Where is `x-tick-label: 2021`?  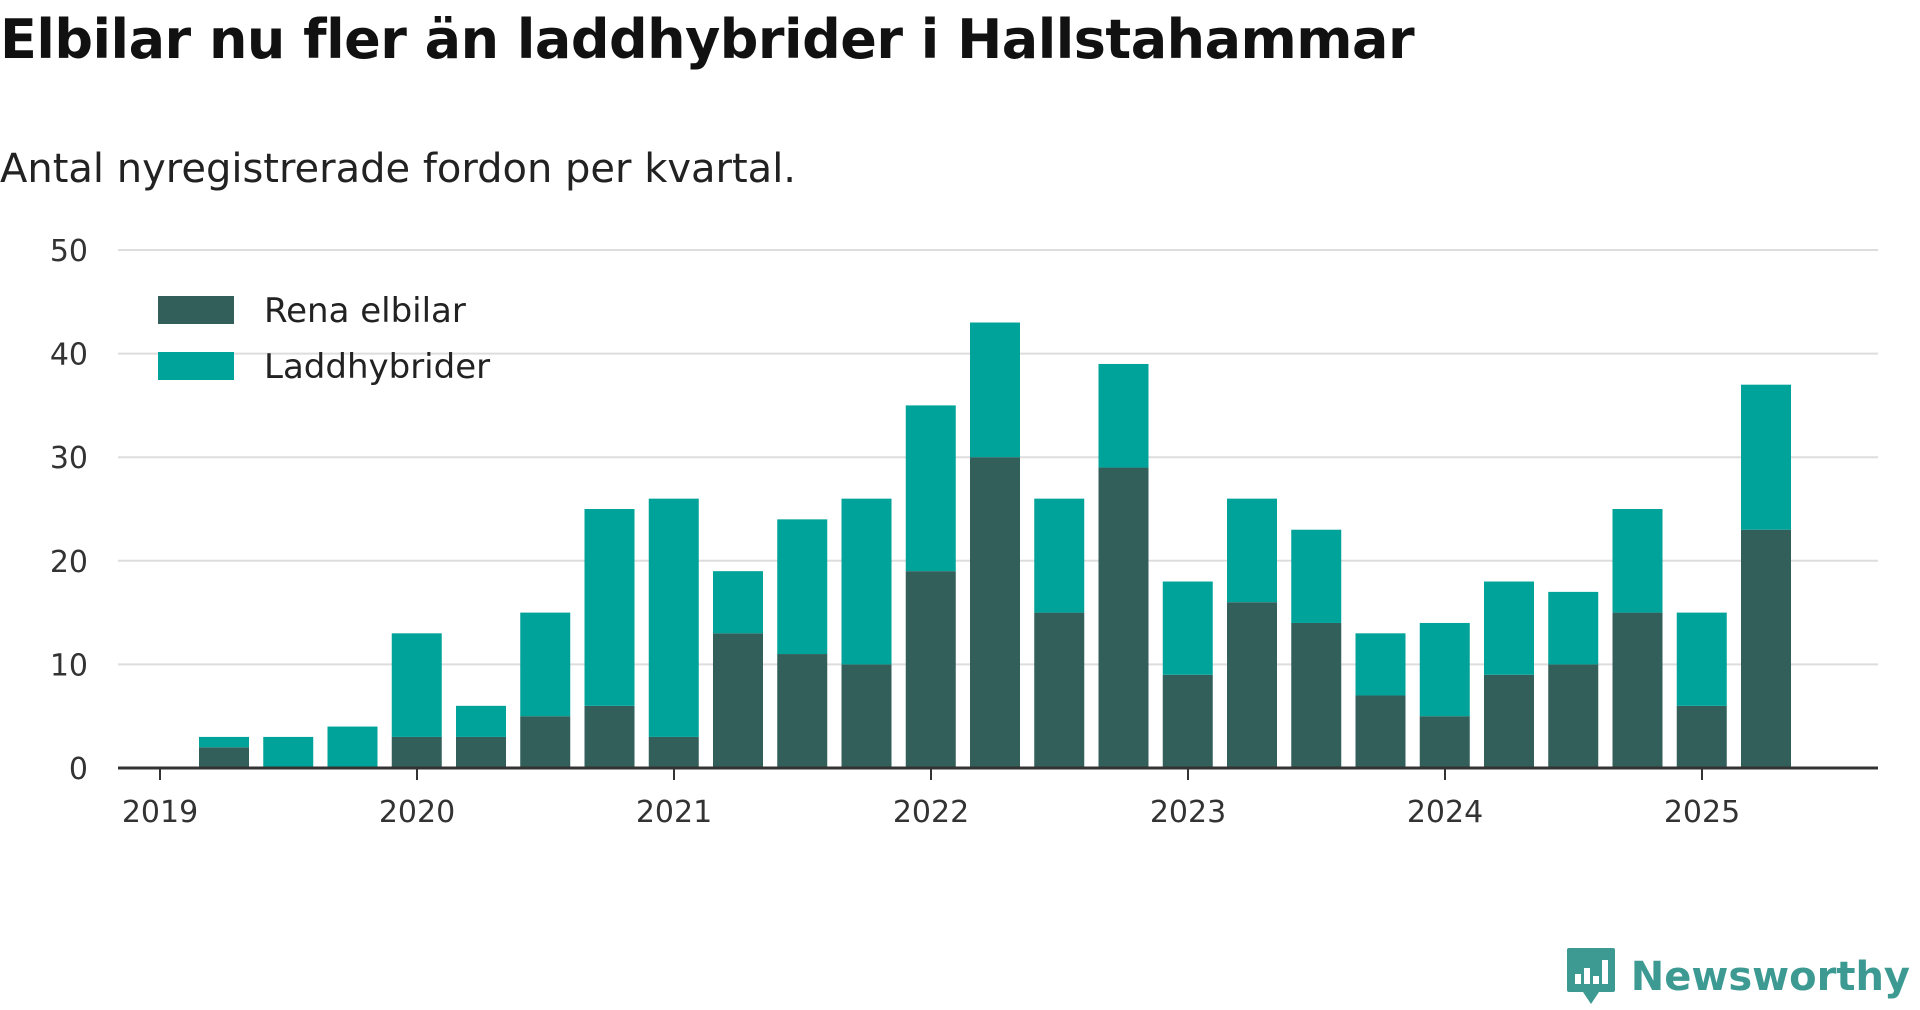
x-tick-label: 2021 is located at coordinates (674, 812).